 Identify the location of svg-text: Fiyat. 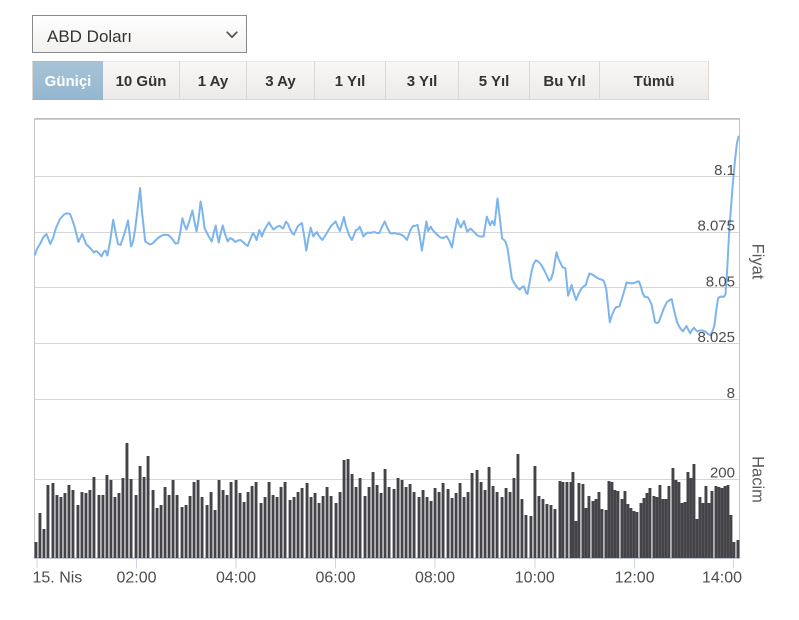
(758, 262).